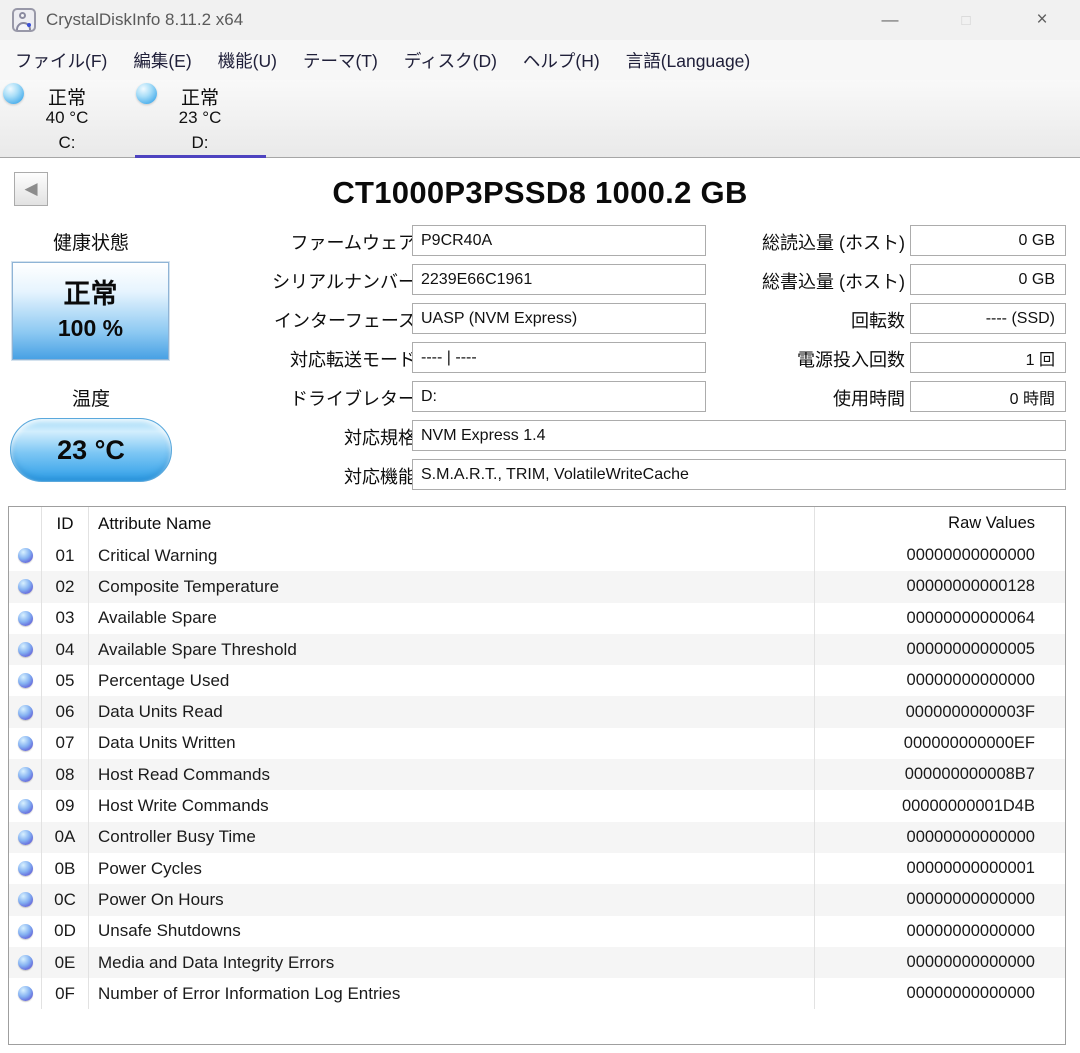 The width and height of the screenshot is (1080, 1053). I want to click on table-row: 0A Controller Busy Time 00000000000000, so click(537, 837).